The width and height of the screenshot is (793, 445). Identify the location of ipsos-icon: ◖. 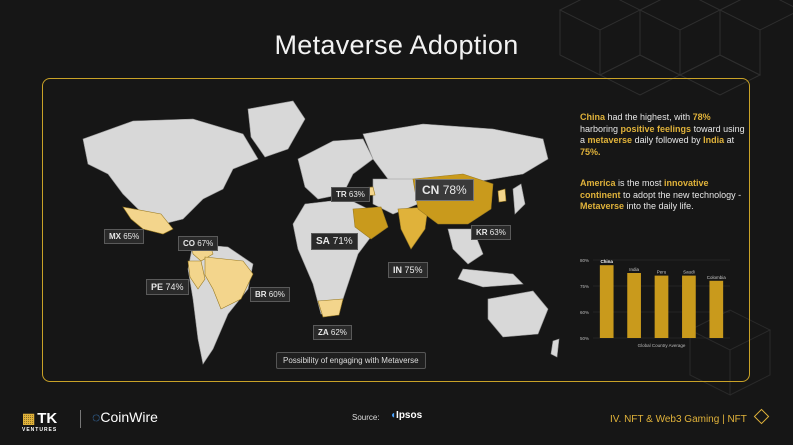
(393, 415).